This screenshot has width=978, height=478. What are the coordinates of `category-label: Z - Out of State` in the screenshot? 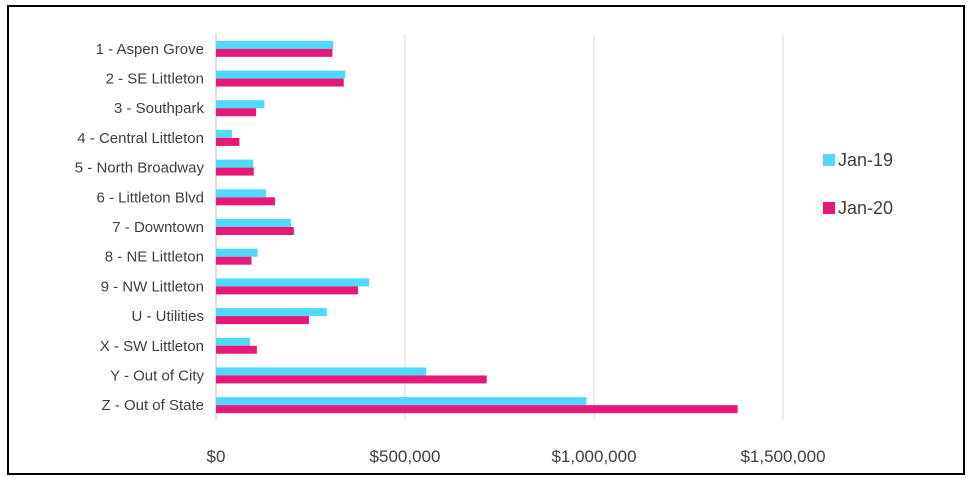 It's located at (152, 405).